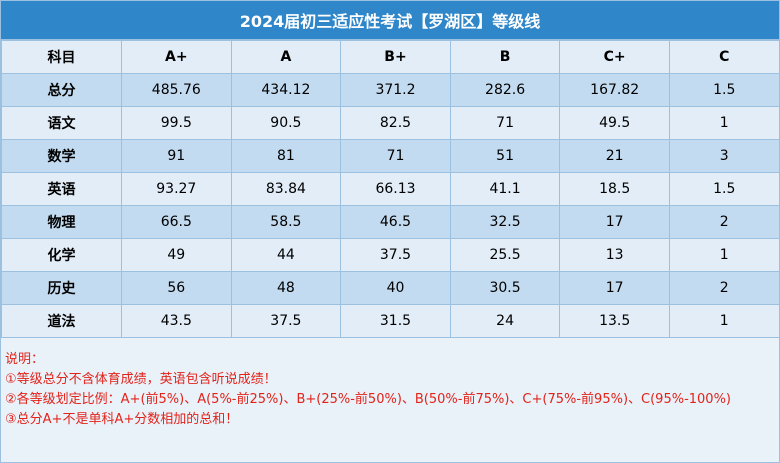 This screenshot has width=780, height=463. What do you see at coordinates (286, 255) in the screenshot?
I see `grade-cell: 44` at bounding box center [286, 255].